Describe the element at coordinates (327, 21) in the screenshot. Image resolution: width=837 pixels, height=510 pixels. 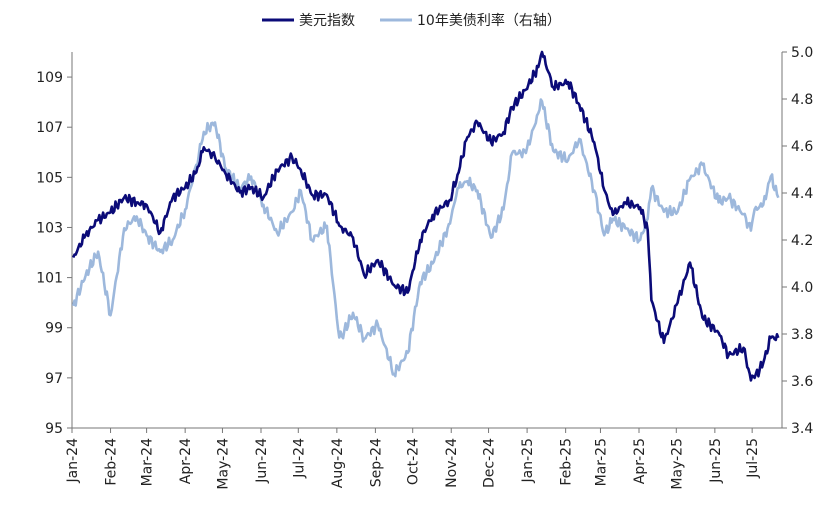
I see `legend-label-dollar-index: 美元指数` at that location.